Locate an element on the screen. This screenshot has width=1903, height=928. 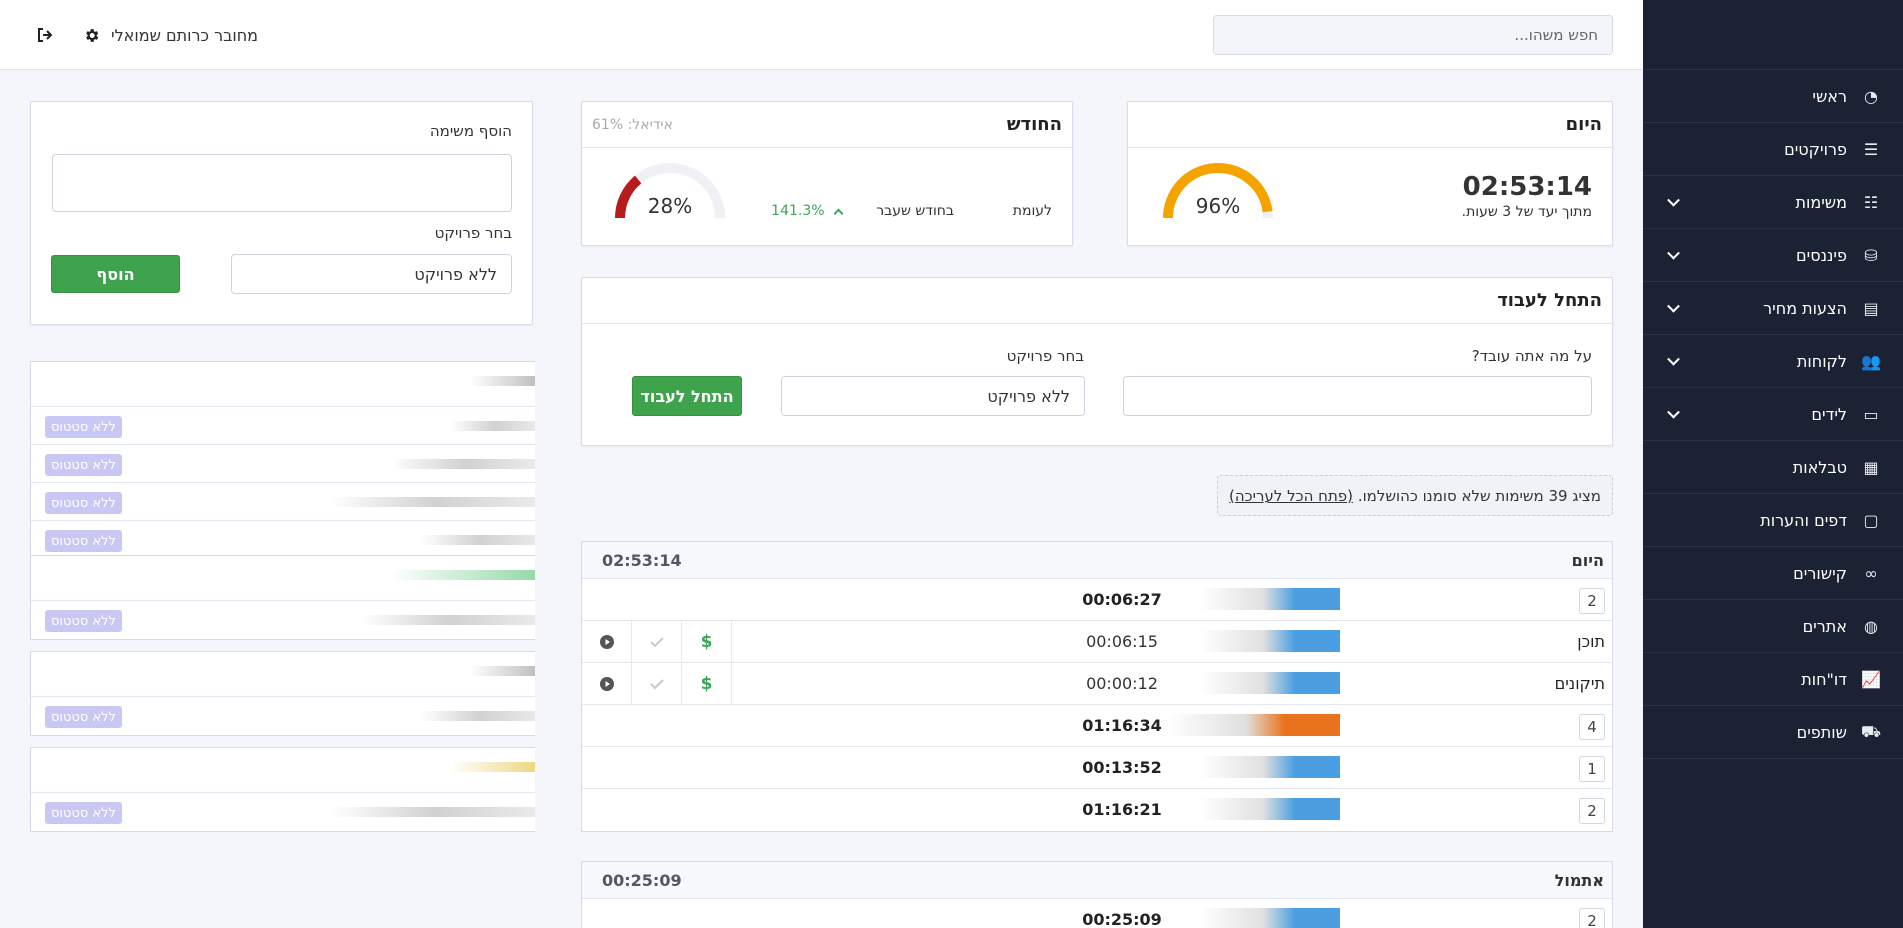
sidebar-item-2: ☷ משימות is located at coordinates (1773, 202).